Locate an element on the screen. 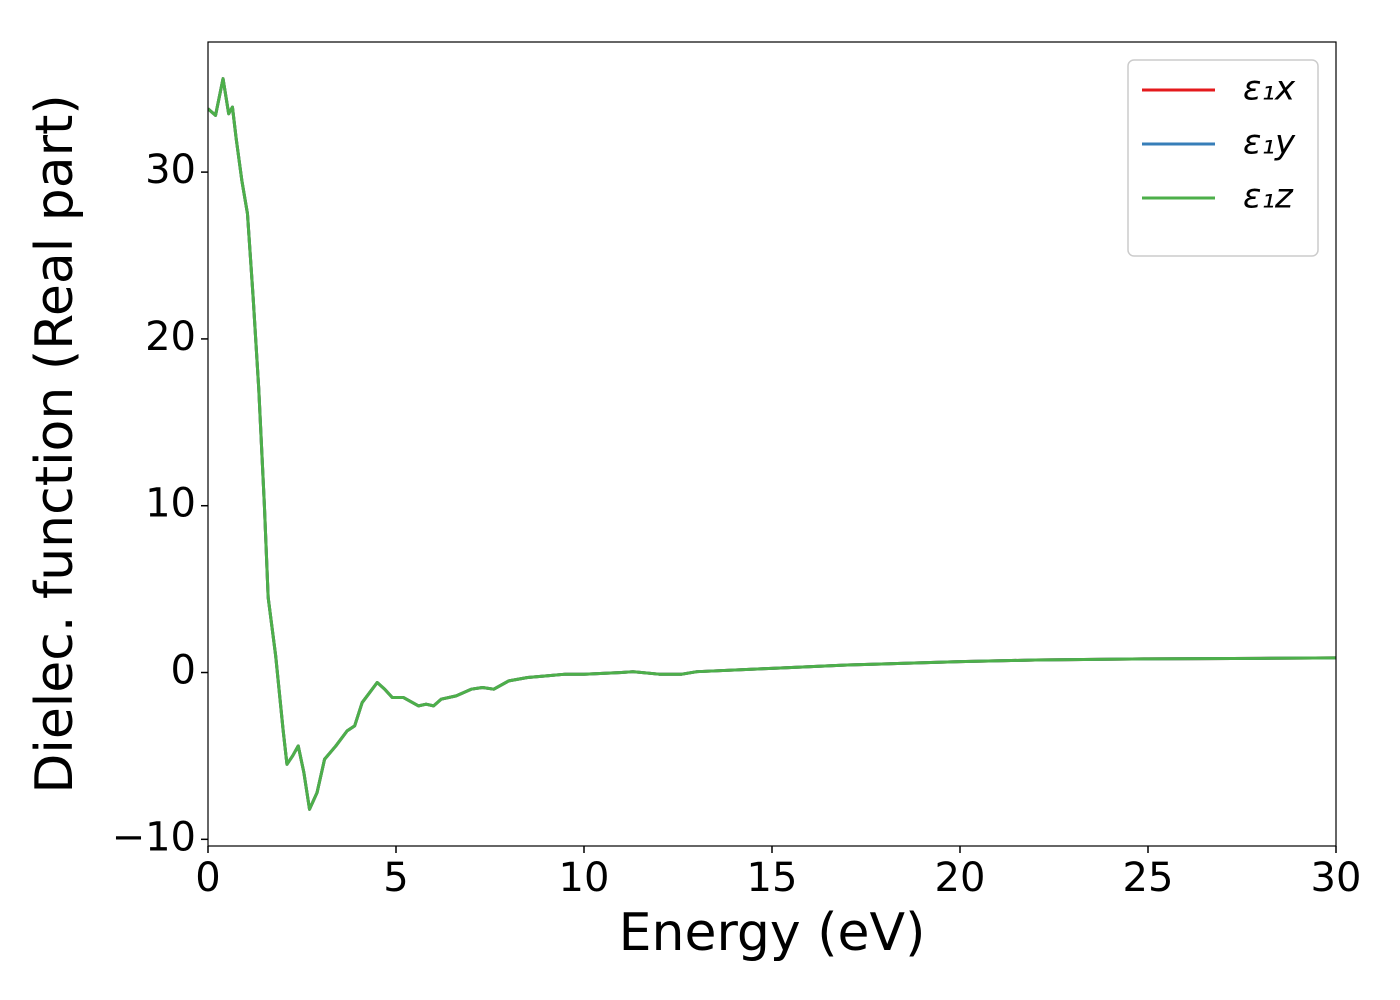 Image resolution: width=1400 pixels, height=1000 pixels. y-tick-label: −10 is located at coordinates (154, 837).